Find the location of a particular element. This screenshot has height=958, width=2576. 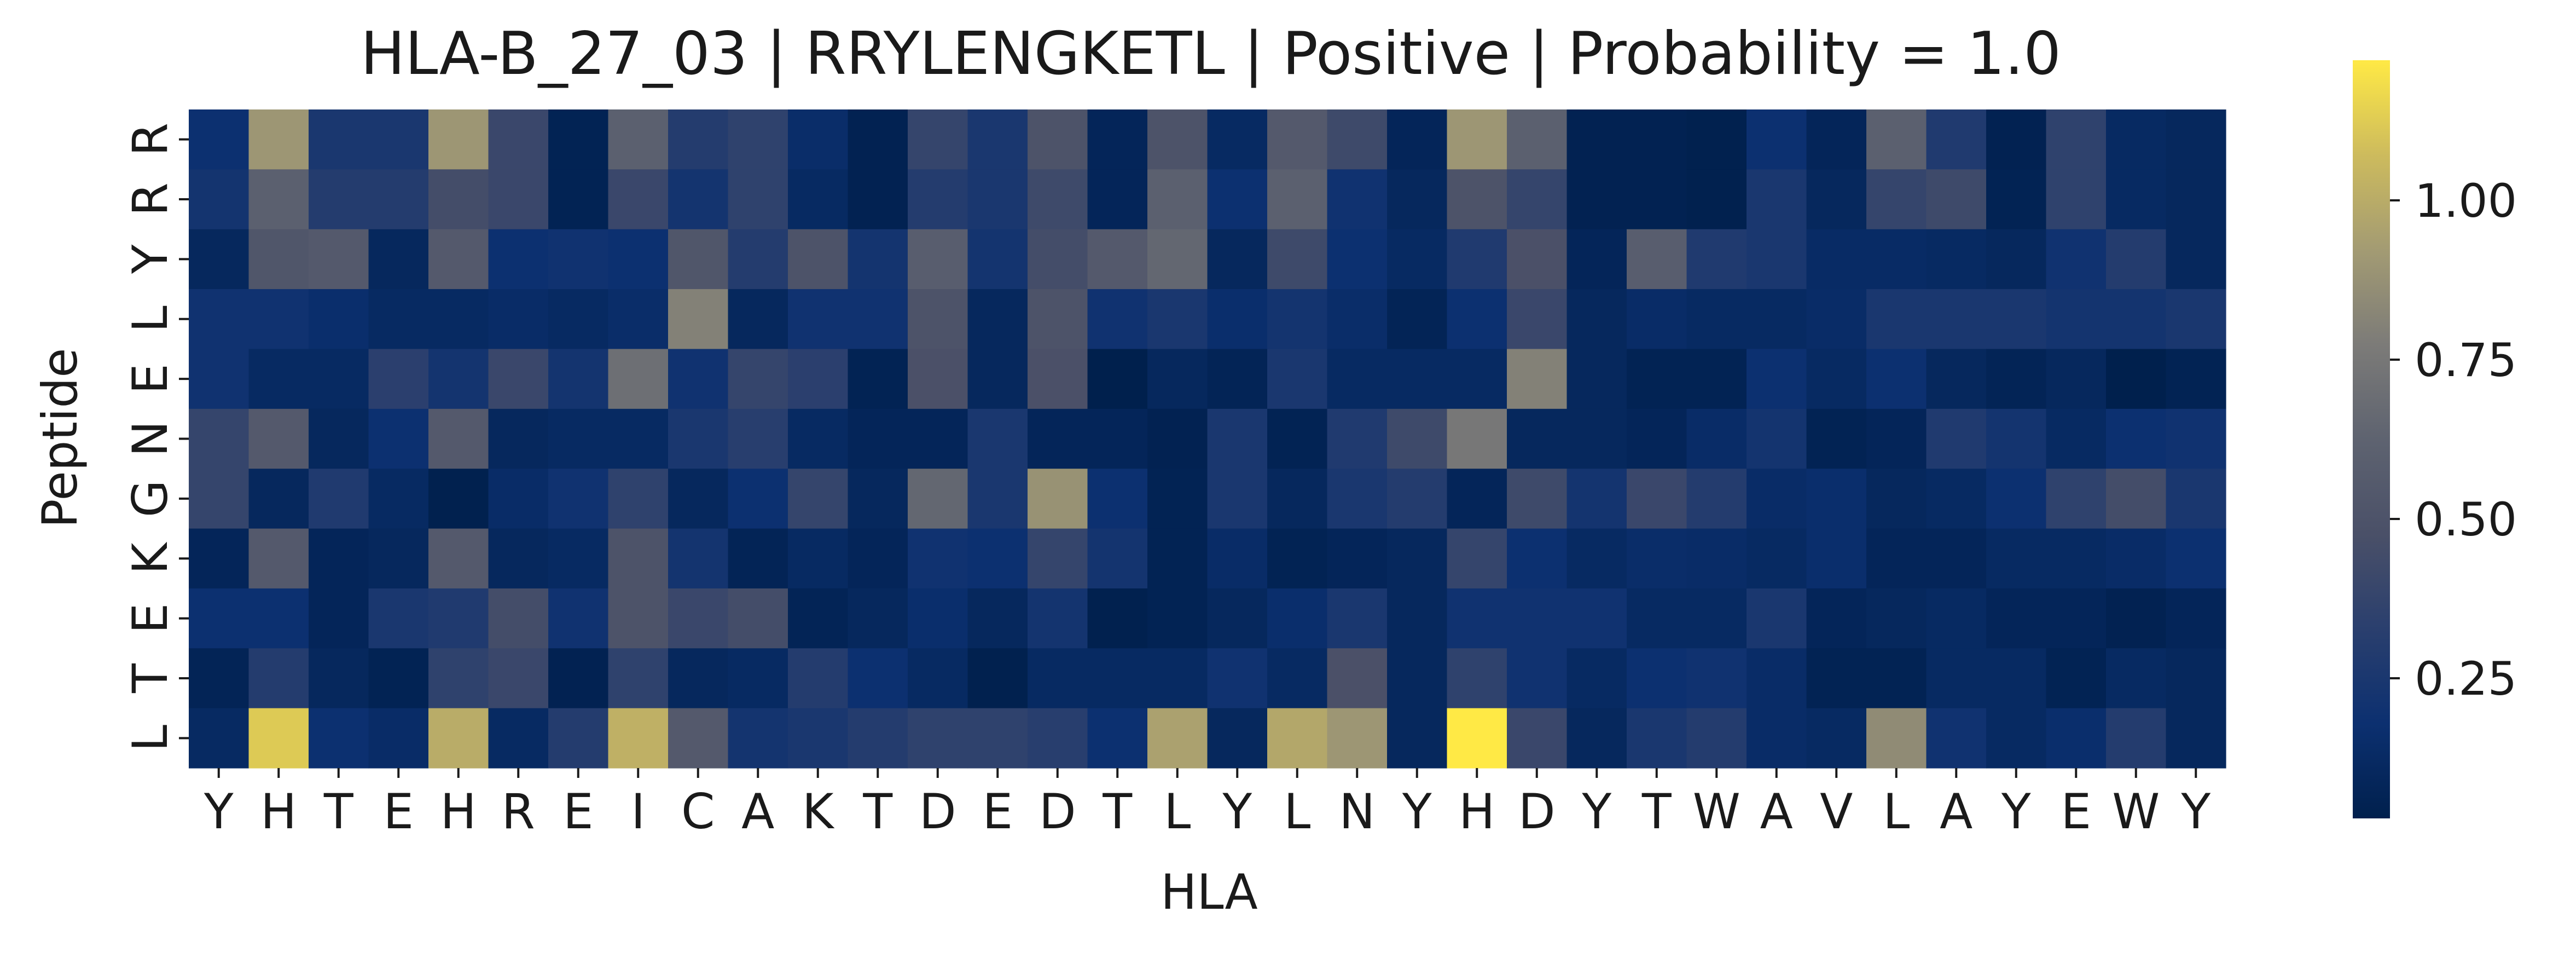

y-tick-label: K is located at coordinates (150, 557).